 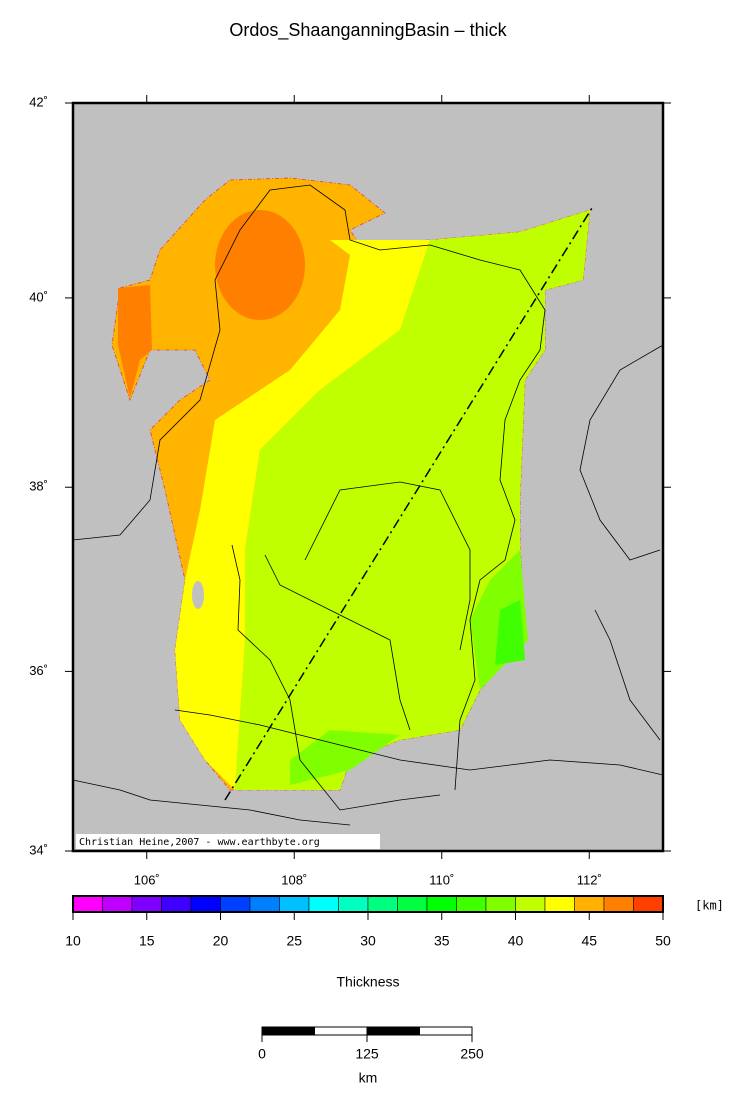 I want to click on colorbar-label: Thickness, so click(x=367, y=982).